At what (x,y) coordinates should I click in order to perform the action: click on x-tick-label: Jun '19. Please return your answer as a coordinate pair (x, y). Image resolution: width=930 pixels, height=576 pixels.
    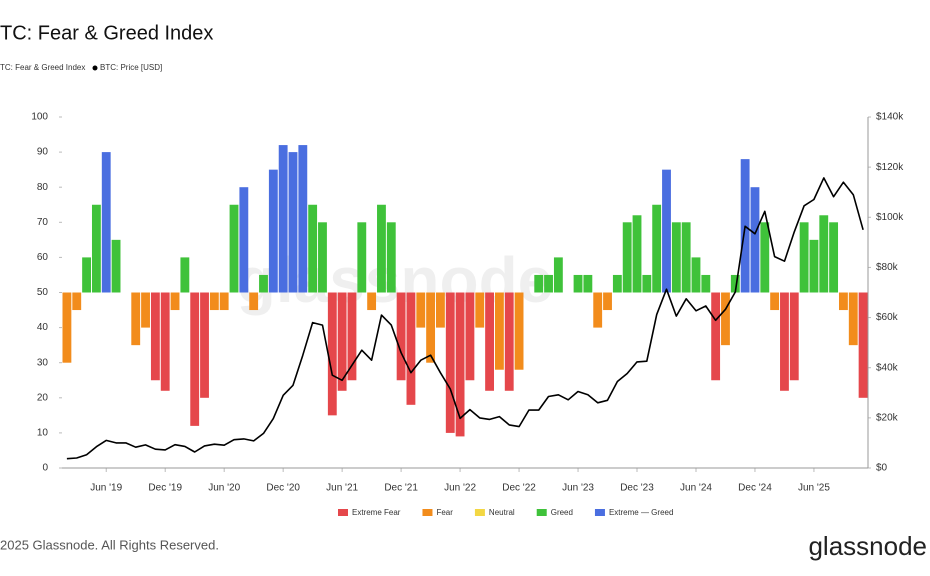
    Looking at the image, I should click on (106, 488).